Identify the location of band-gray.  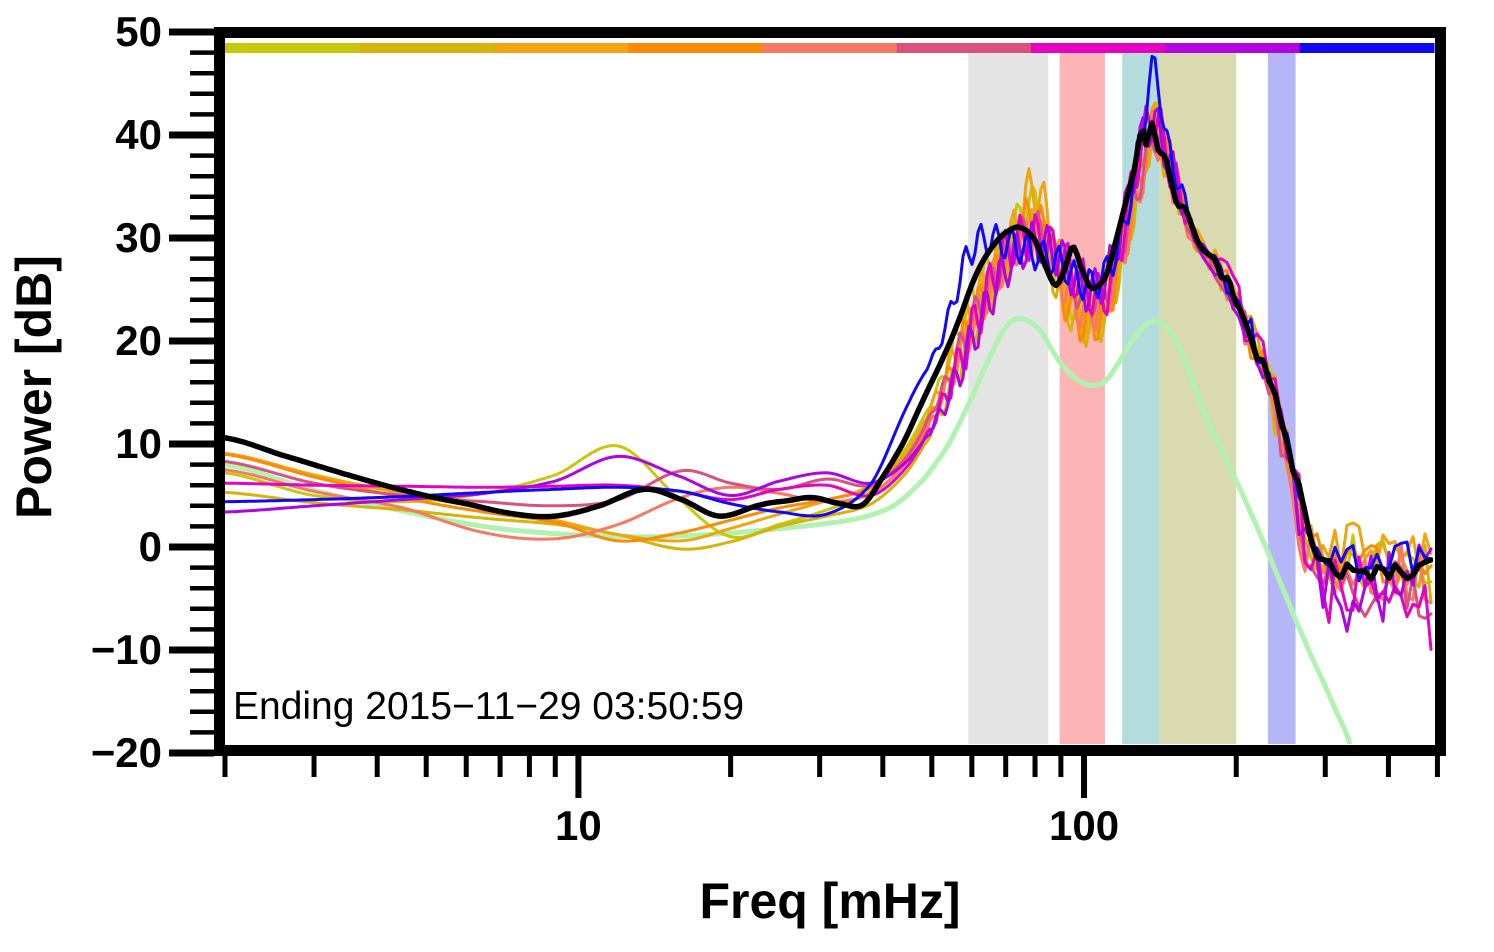
(1008, 398).